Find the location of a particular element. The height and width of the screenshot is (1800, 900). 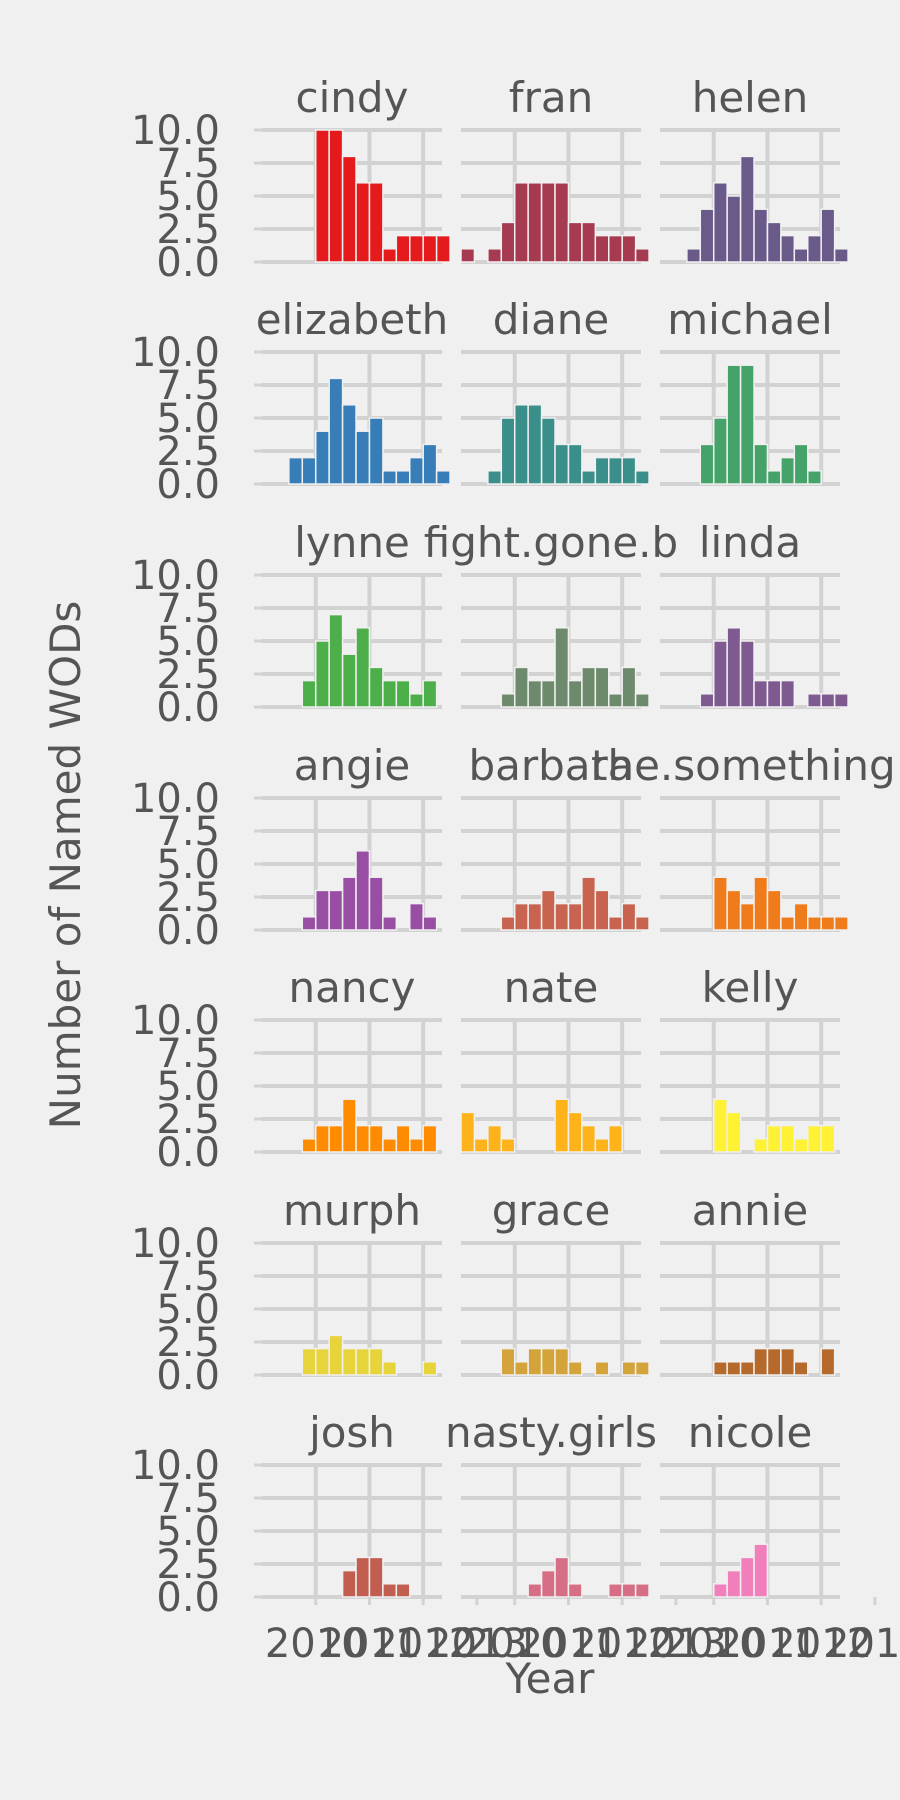

facet-title: cindy is located at coordinates (352, 97).